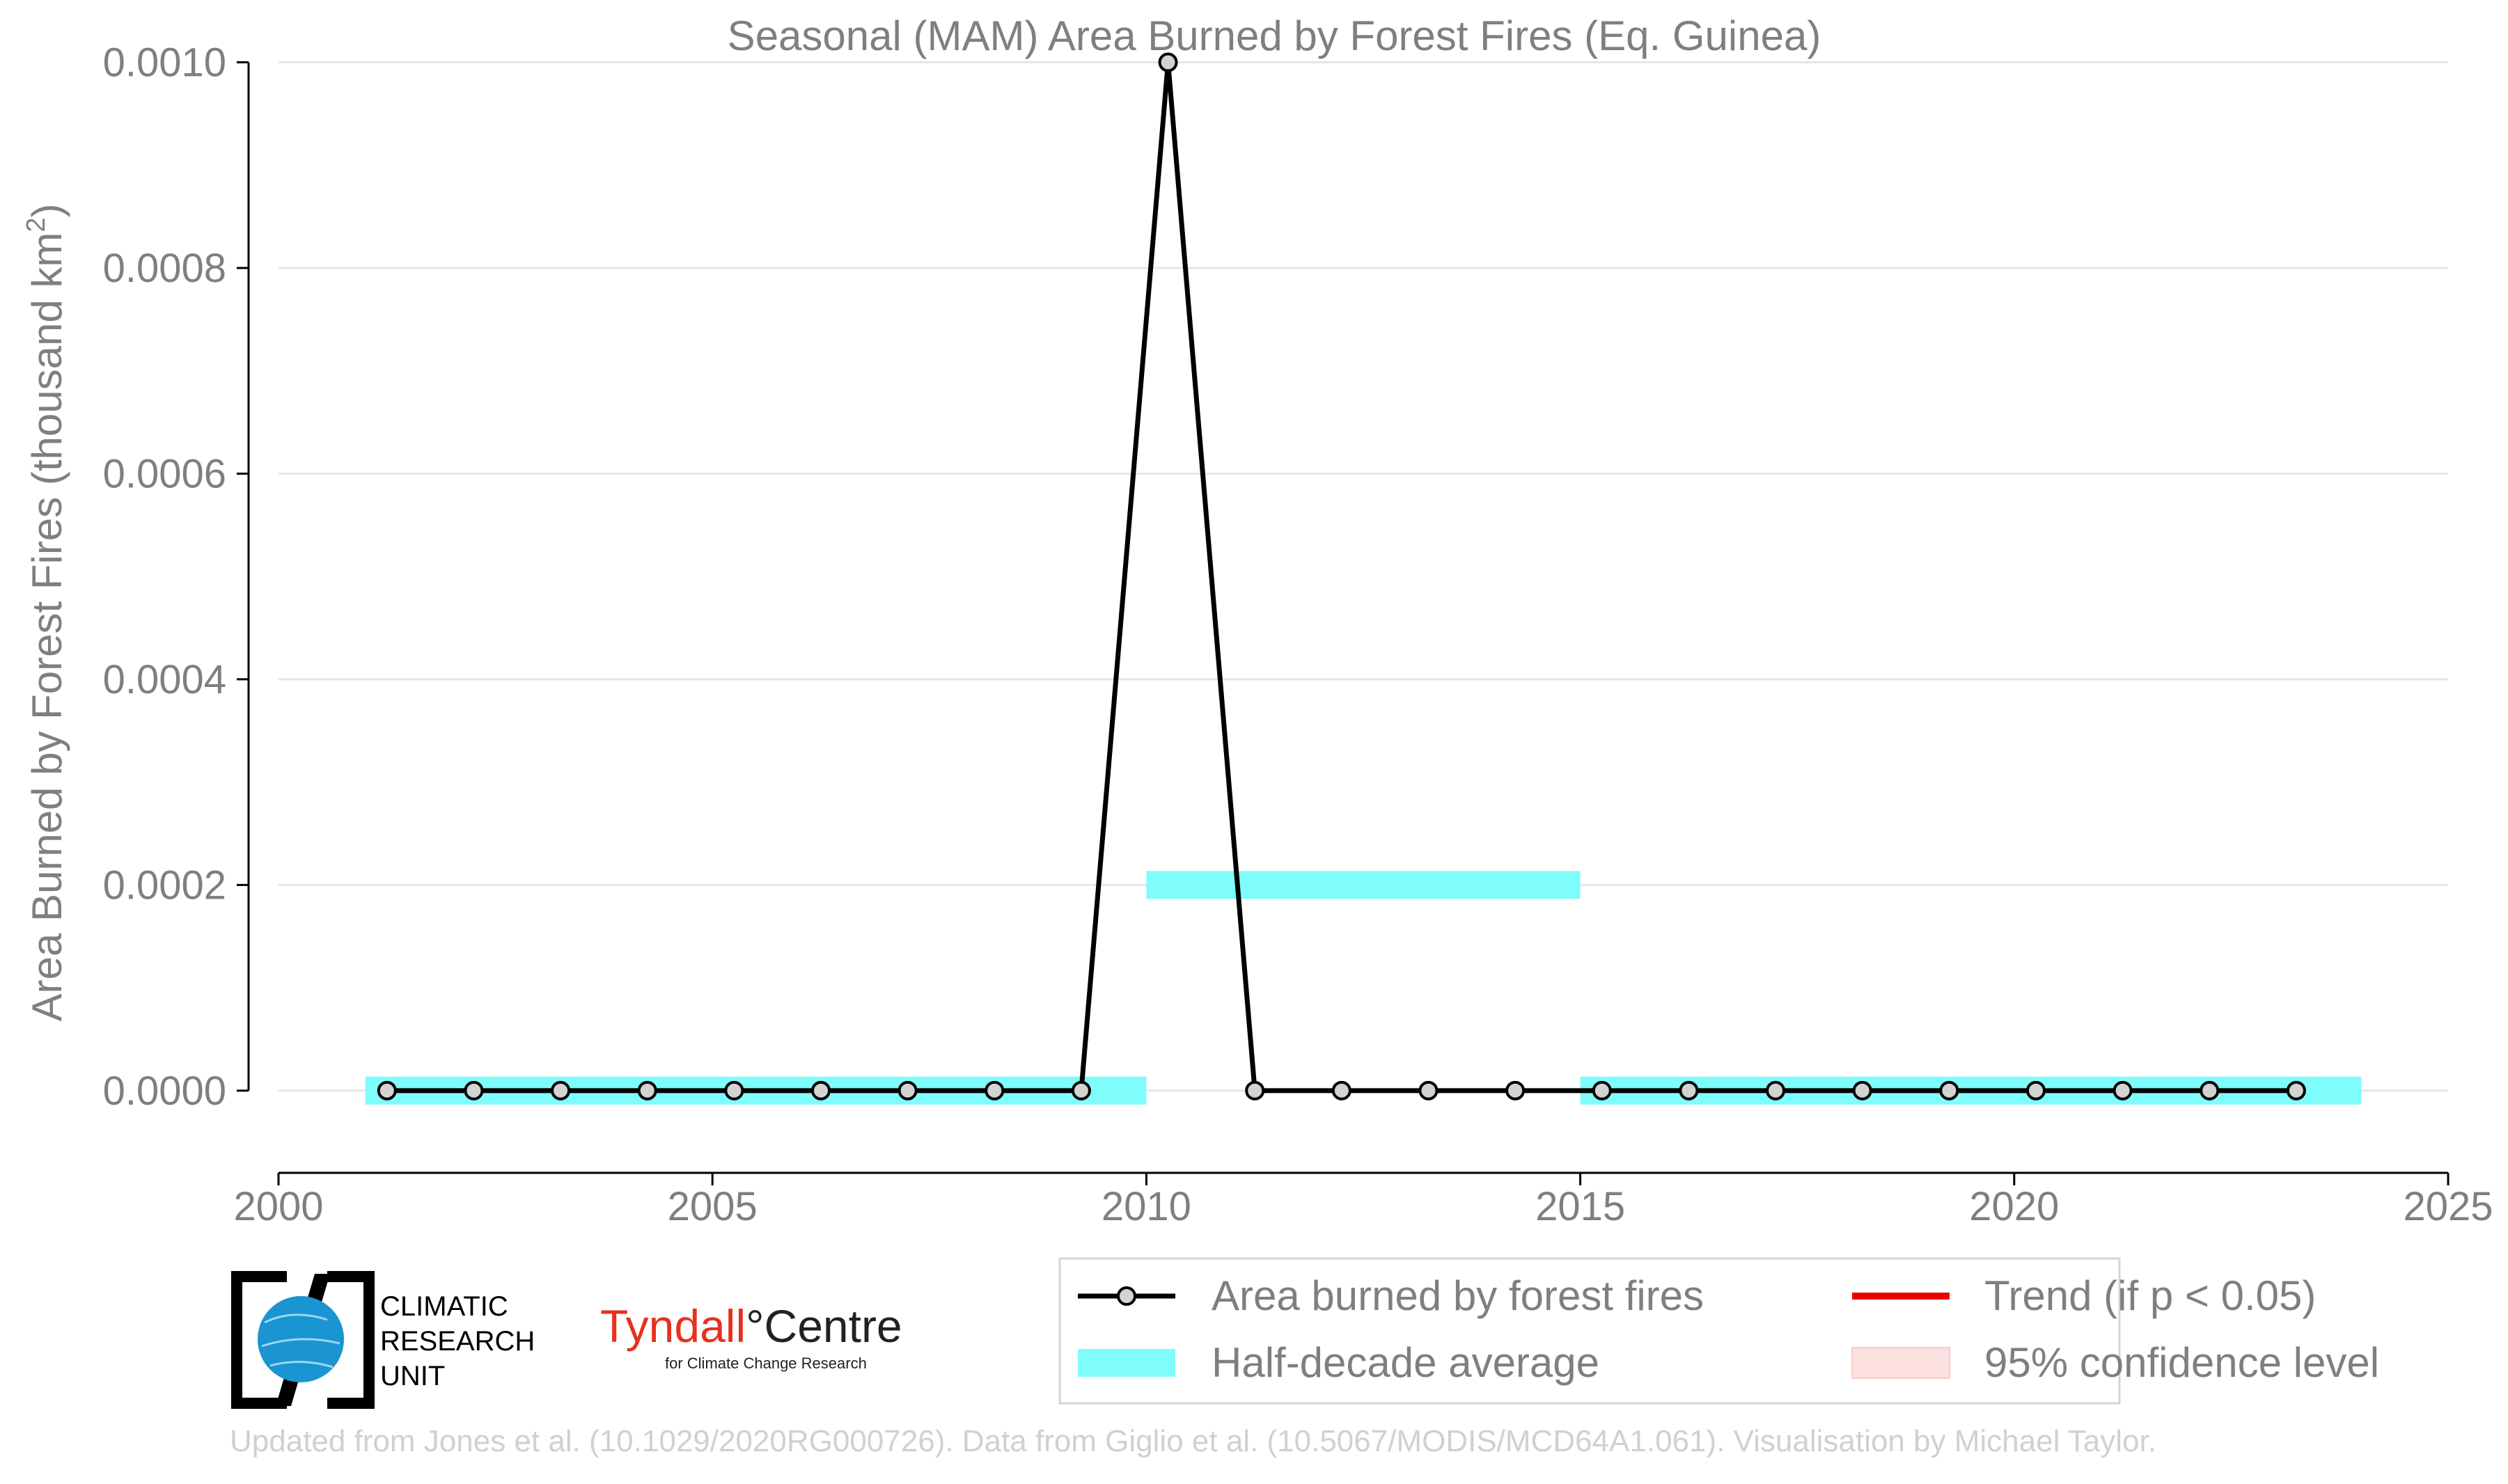 This screenshot has height=1484, width=2508. What do you see at coordinates (457, 1341) in the screenshot?
I see `cru-text-line2: RESEARCH` at bounding box center [457, 1341].